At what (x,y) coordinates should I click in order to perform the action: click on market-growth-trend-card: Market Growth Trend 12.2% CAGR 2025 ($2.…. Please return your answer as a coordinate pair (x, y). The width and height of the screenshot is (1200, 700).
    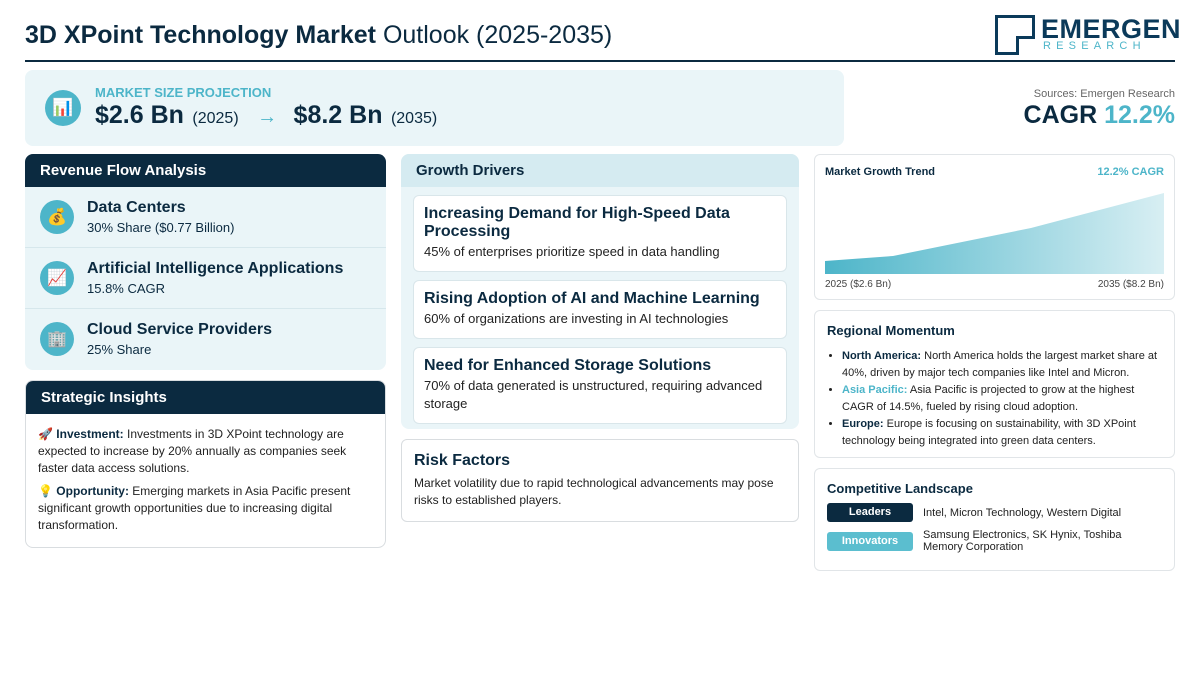
    Looking at the image, I should click on (994, 227).